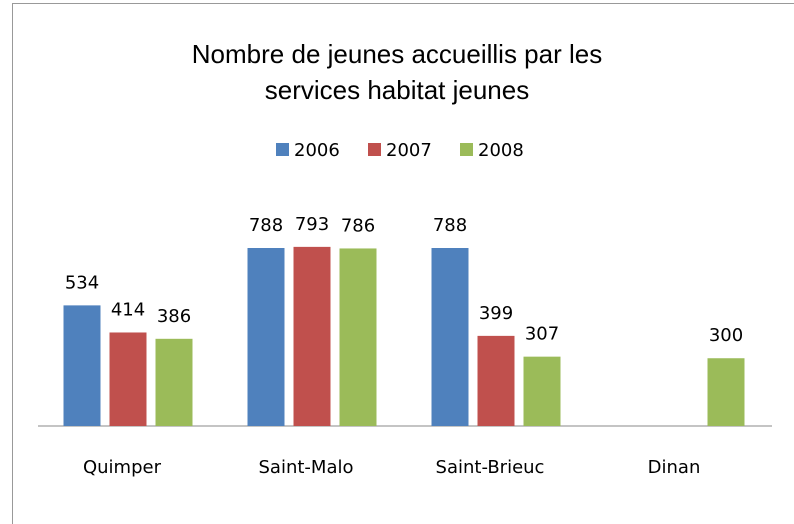  Describe the element at coordinates (317, 150) in the screenshot. I see `legend-label: 2006` at that location.